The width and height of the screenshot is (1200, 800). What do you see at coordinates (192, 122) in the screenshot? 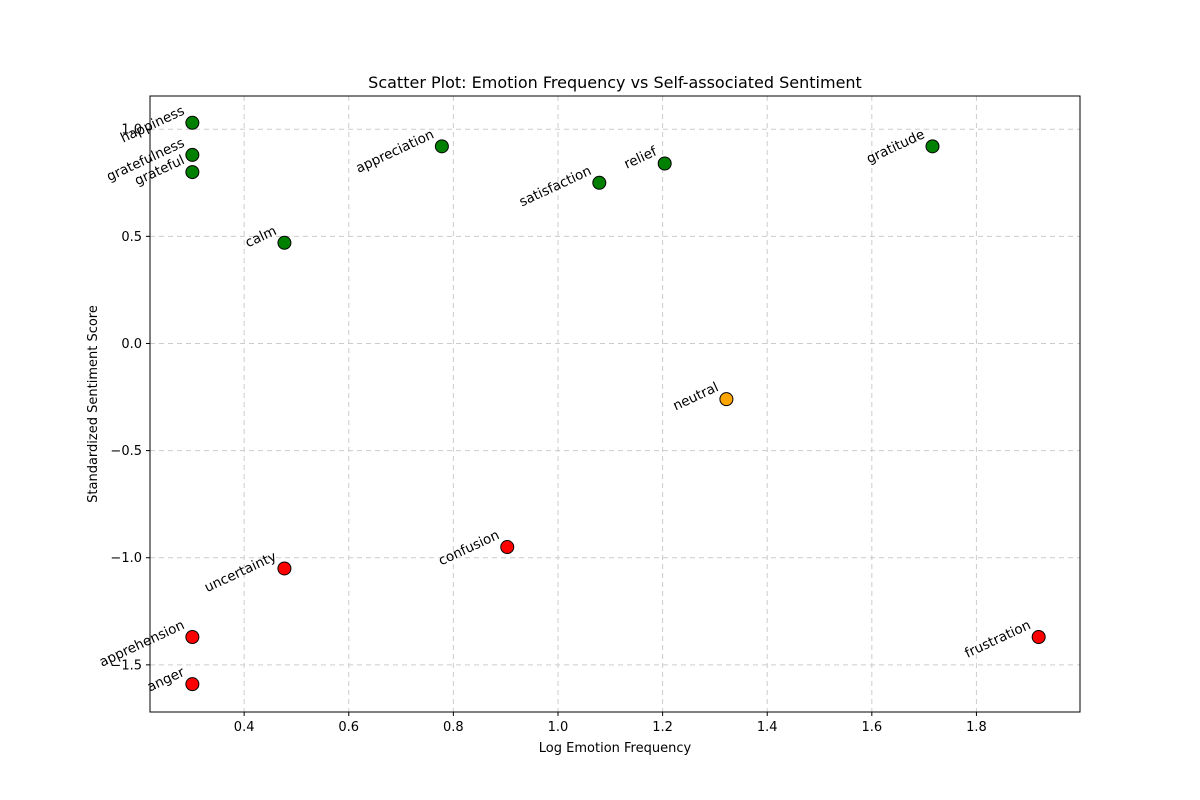
I see `data-point-happiness` at bounding box center [192, 122].